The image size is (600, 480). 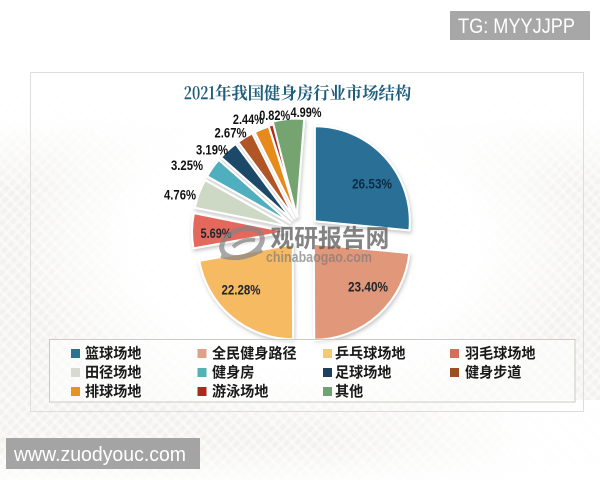 I want to click on svg-text: 2.44%, so click(x=248, y=119).